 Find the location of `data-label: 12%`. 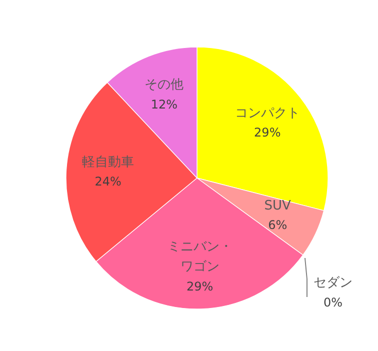

data-label: 12% is located at coordinates (164, 104).